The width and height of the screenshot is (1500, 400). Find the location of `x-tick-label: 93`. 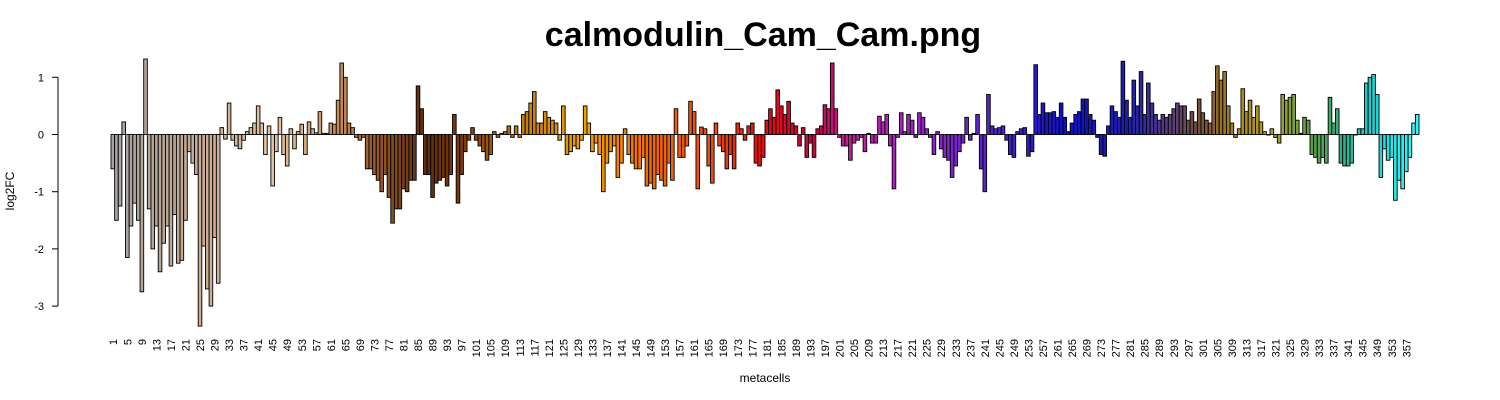

x-tick-label: 93 is located at coordinates (448, 345).